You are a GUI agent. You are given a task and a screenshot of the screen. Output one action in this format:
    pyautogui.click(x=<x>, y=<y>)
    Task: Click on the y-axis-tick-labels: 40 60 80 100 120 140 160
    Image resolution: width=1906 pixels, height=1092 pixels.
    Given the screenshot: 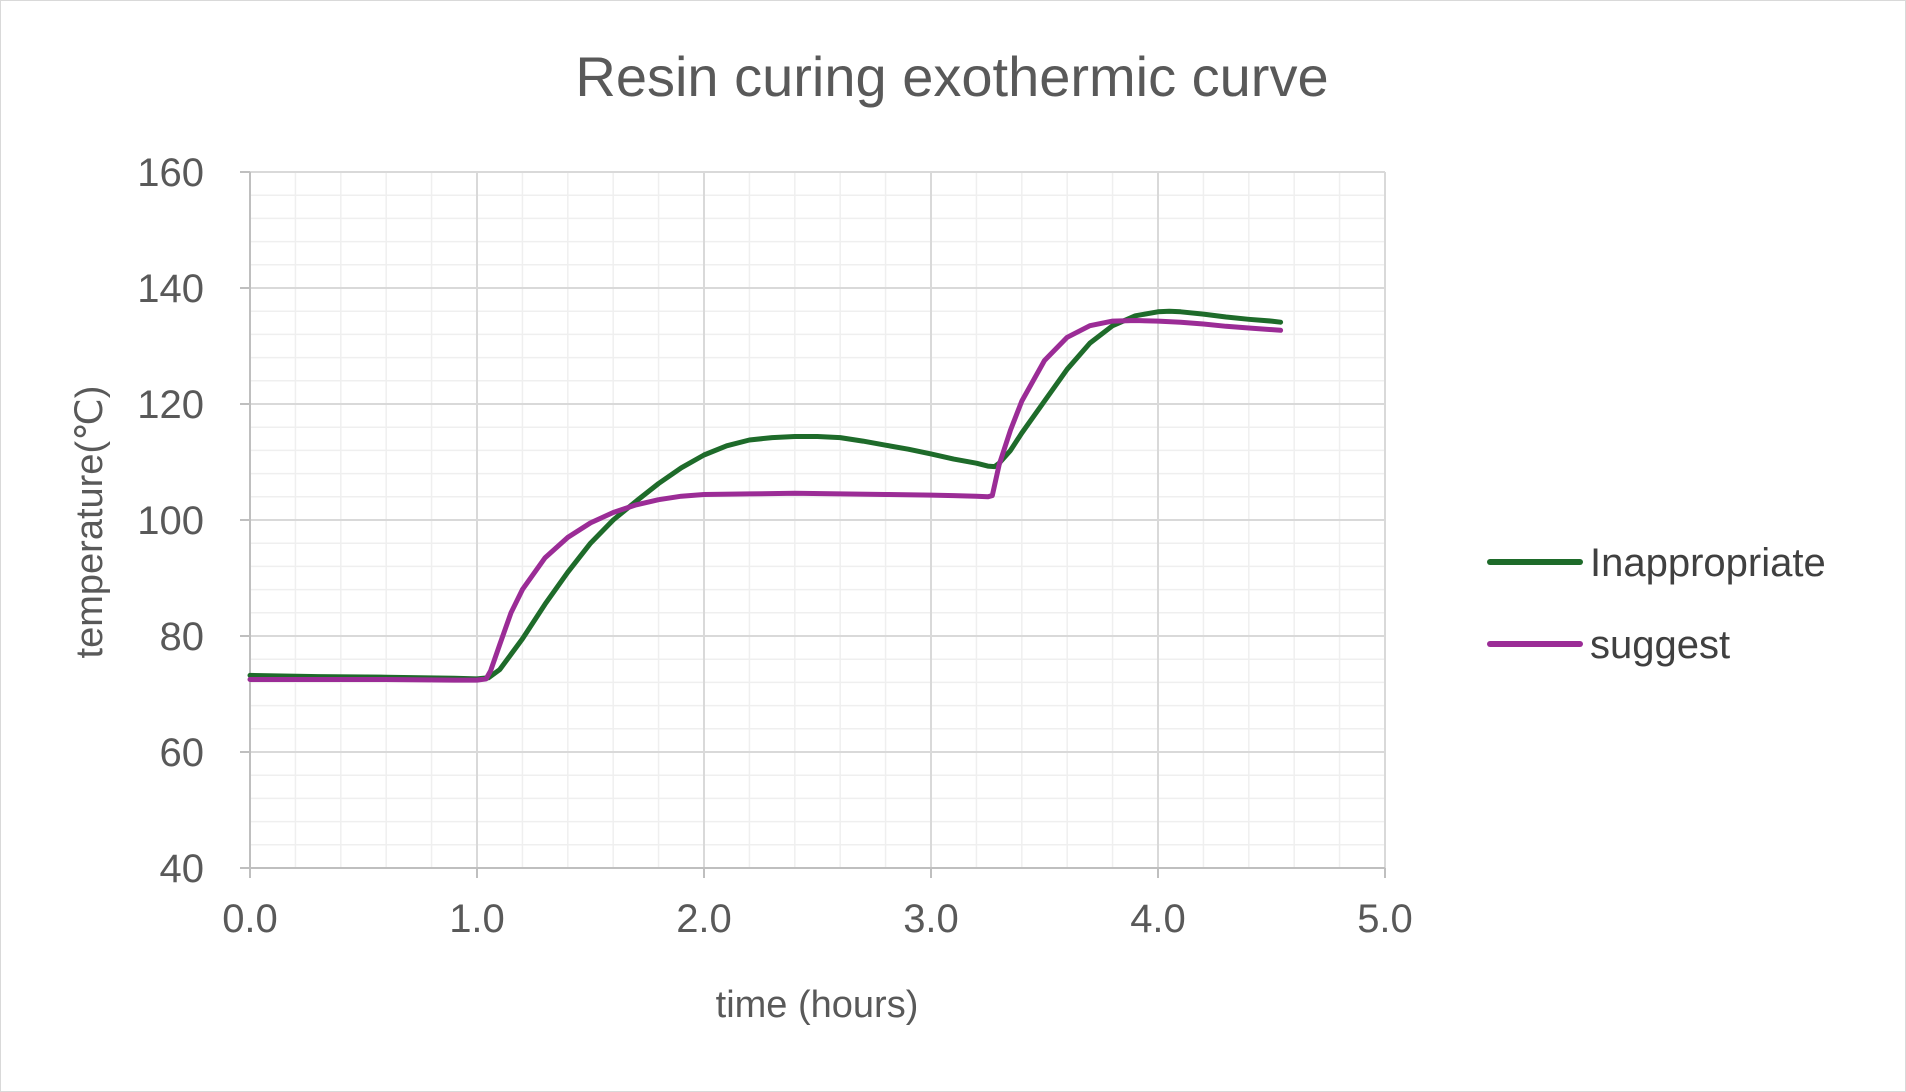 What is the action you would take?
    pyautogui.click(x=170, y=521)
    